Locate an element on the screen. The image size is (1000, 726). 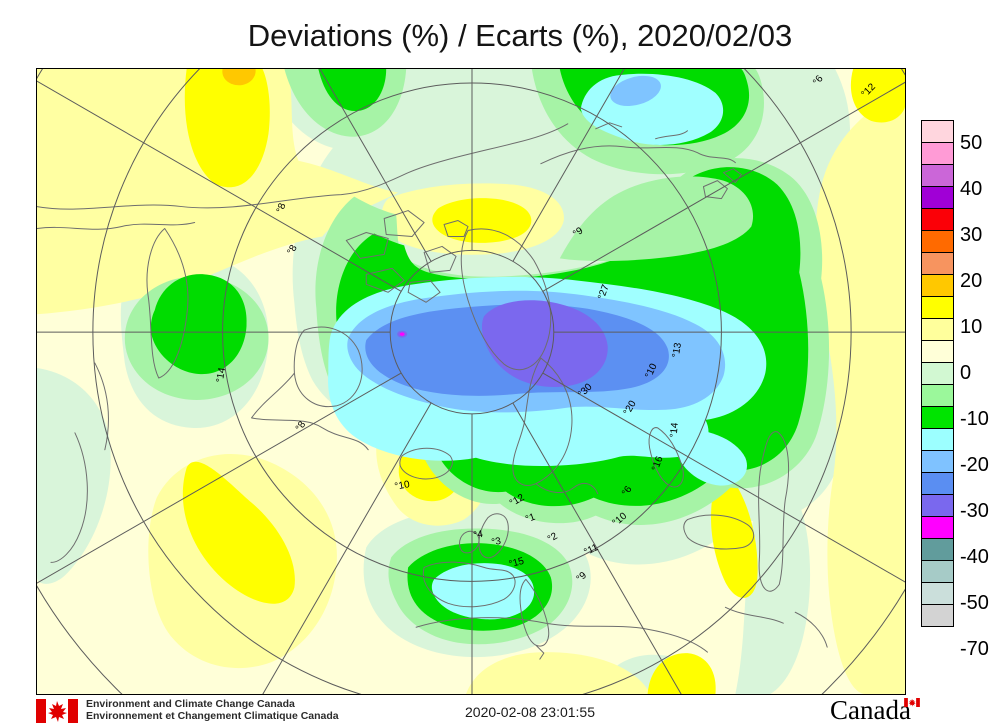
colorbar-ticks: 50 40 30 20 10 0 -10 -20 -30 -40 -50 -70 is located at coordinates (980, 390).